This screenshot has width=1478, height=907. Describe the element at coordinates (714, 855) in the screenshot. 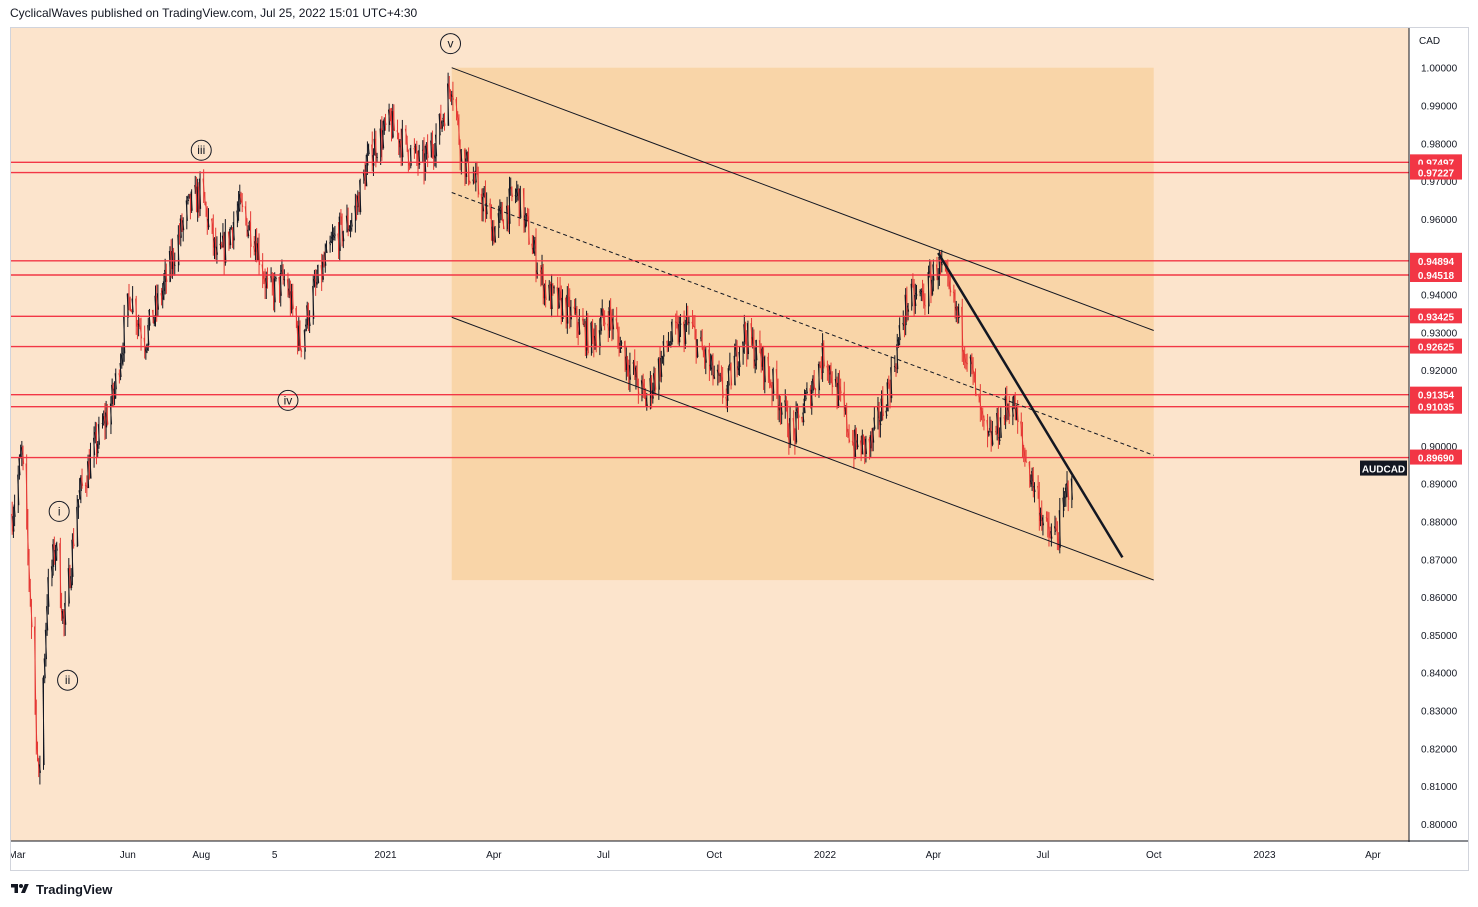

I see `x-tick-label: Oct` at that location.